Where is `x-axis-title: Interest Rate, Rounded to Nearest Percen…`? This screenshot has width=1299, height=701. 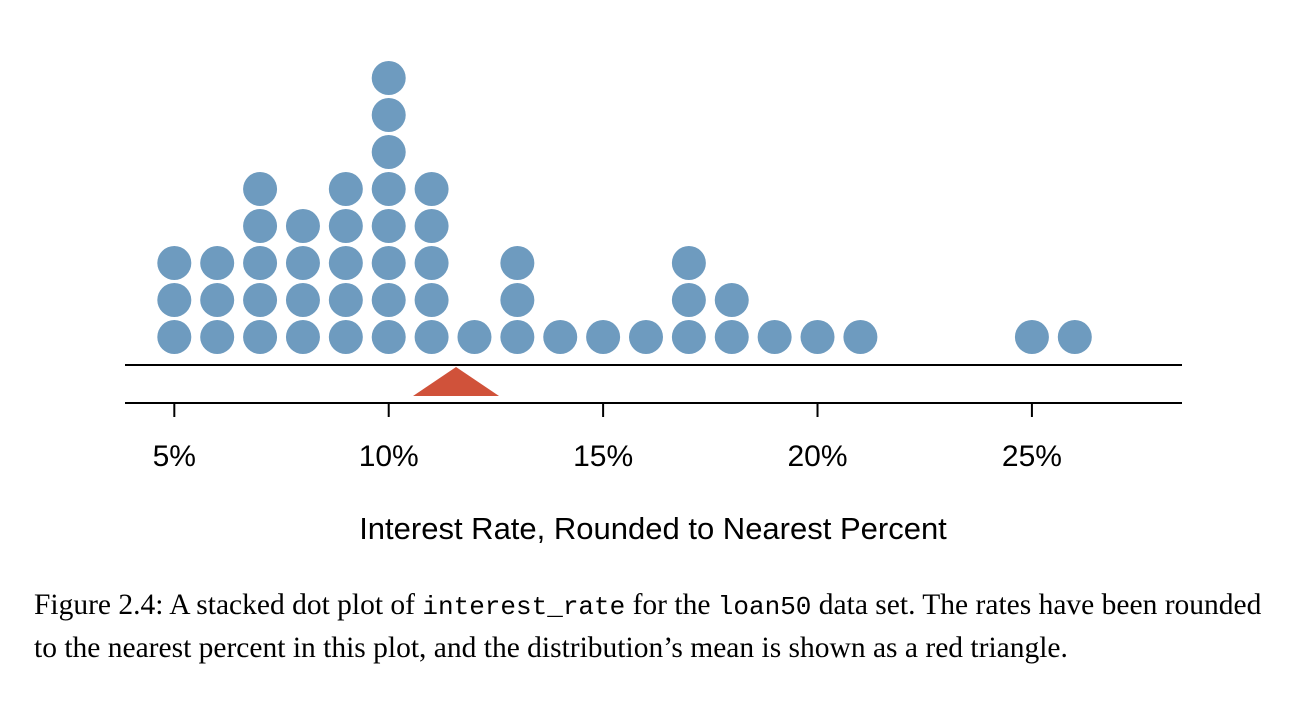
x-axis-title: Interest Rate, Rounded to Nearest Percen… is located at coordinates (653, 528).